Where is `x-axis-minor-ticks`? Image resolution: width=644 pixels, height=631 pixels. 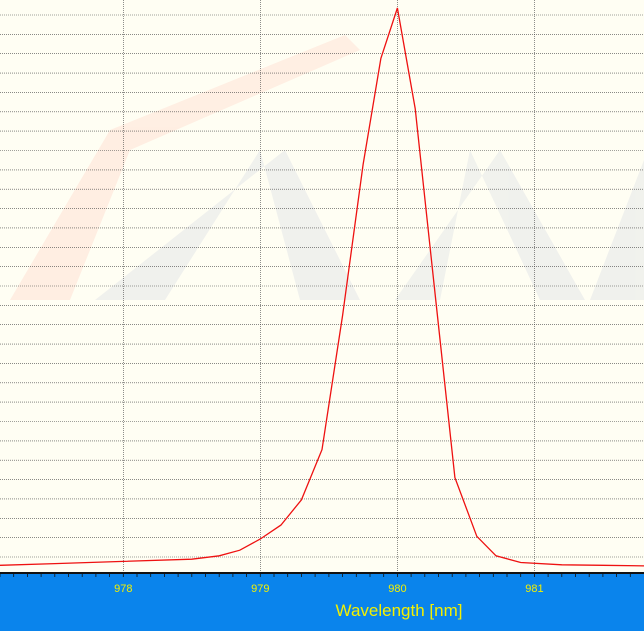 x-axis-minor-ticks is located at coordinates (315, 575).